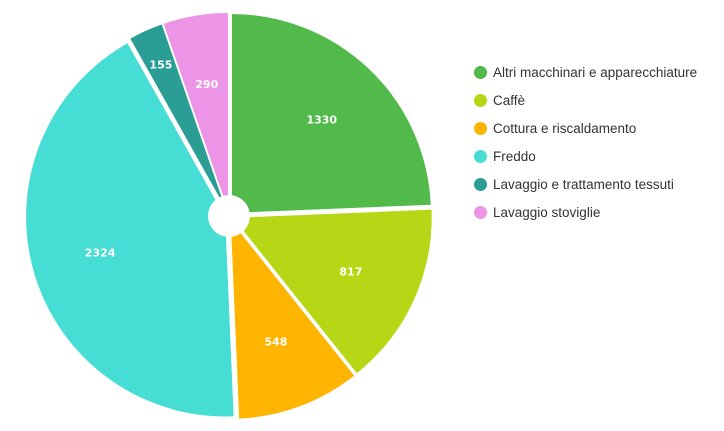  Describe the element at coordinates (565, 128) in the screenshot. I see `legend-label: Cottura e riscaldamento` at that location.